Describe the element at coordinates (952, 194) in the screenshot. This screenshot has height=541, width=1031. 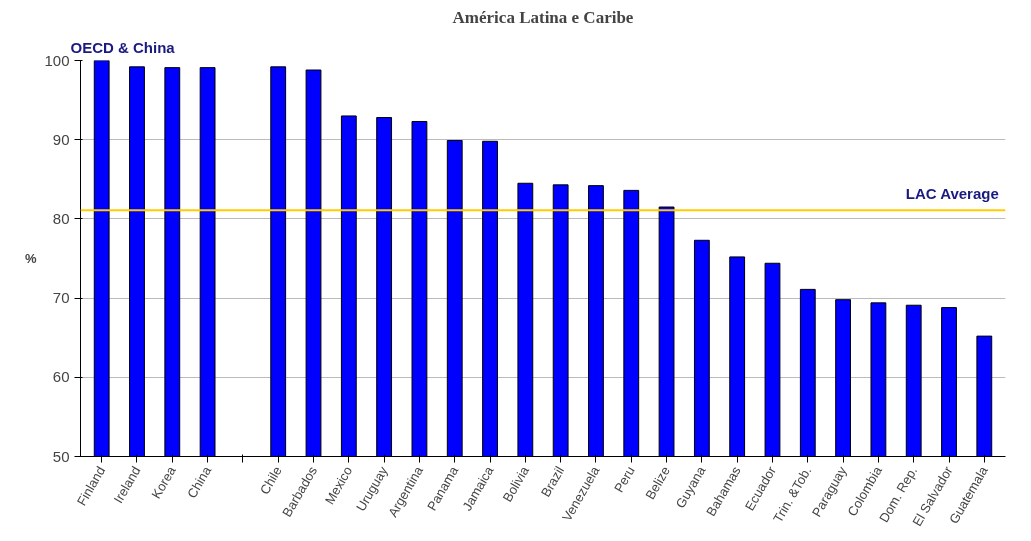
I see `ref-line-label: LAC Average` at that location.